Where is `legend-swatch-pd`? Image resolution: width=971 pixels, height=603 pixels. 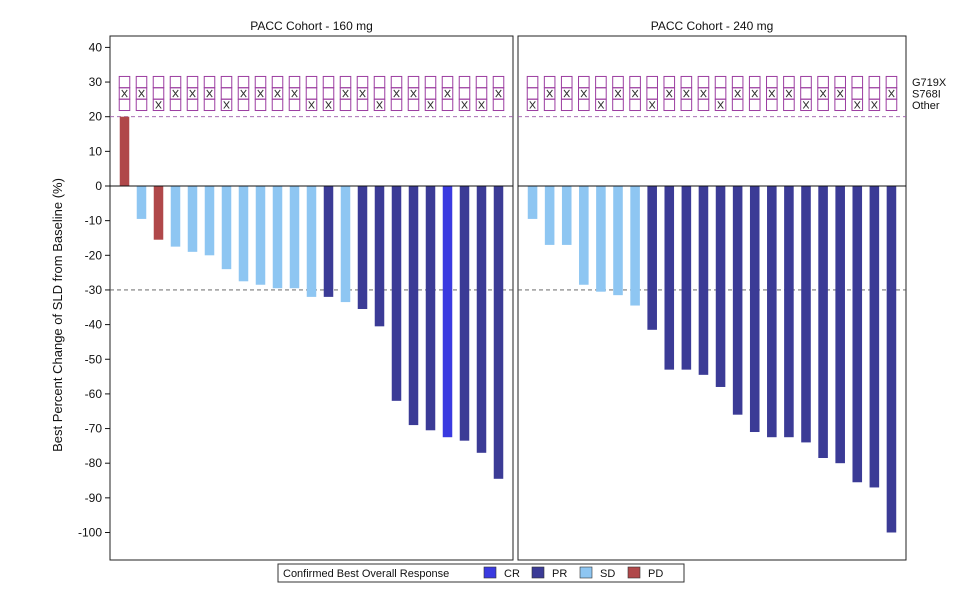 legend-swatch-pd is located at coordinates (634, 572).